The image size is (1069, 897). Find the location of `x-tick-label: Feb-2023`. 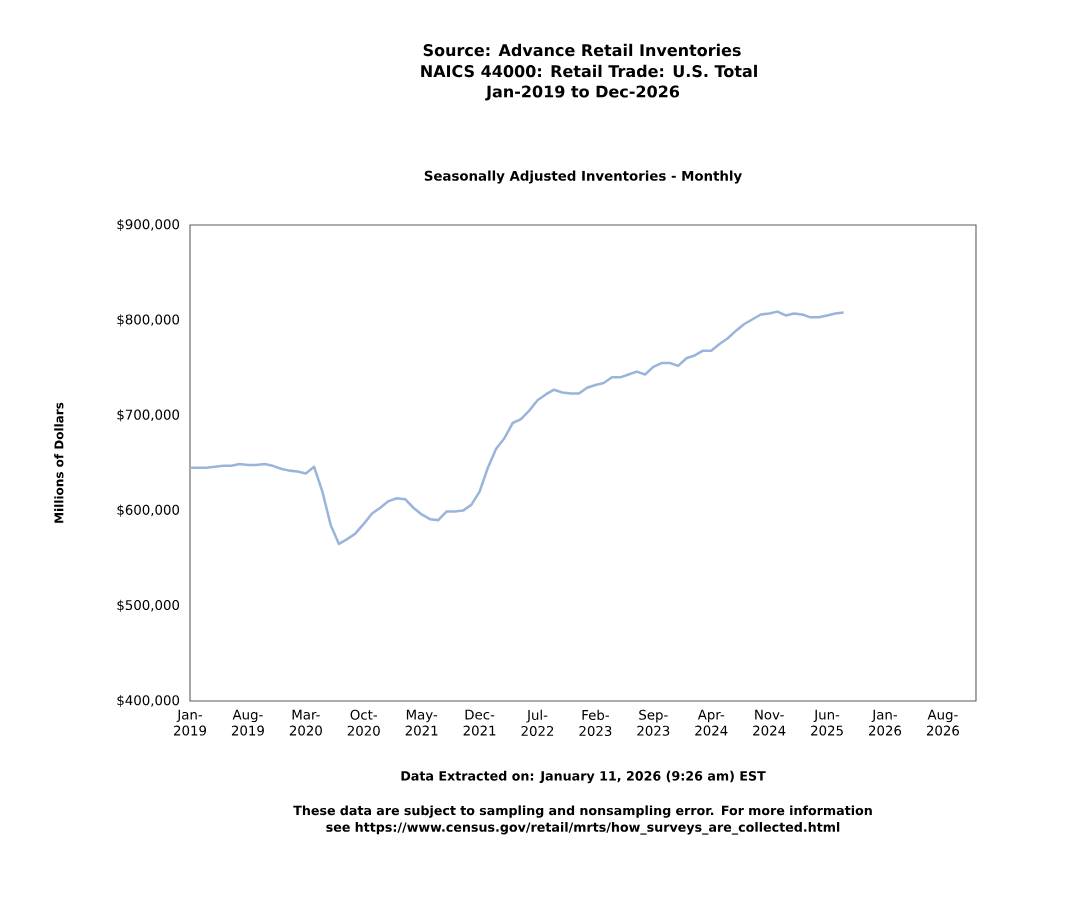

x-tick-label: Feb-2023 is located at coordinates (595, 723).